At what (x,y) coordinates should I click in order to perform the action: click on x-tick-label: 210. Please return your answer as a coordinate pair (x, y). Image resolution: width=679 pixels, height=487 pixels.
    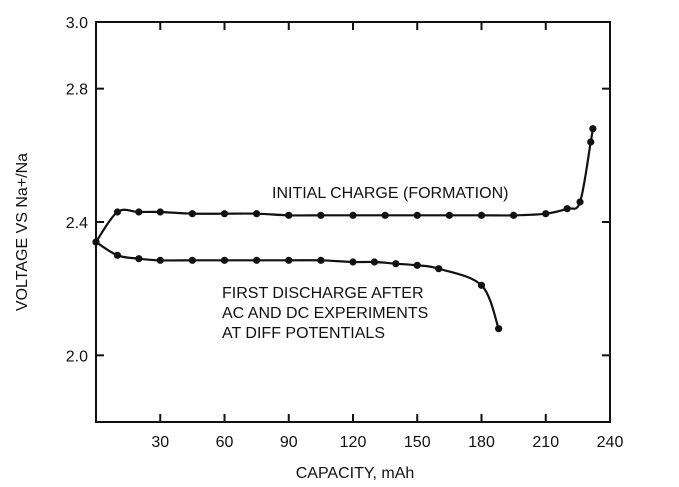
    Looking at the image, I should click on (545, 442).